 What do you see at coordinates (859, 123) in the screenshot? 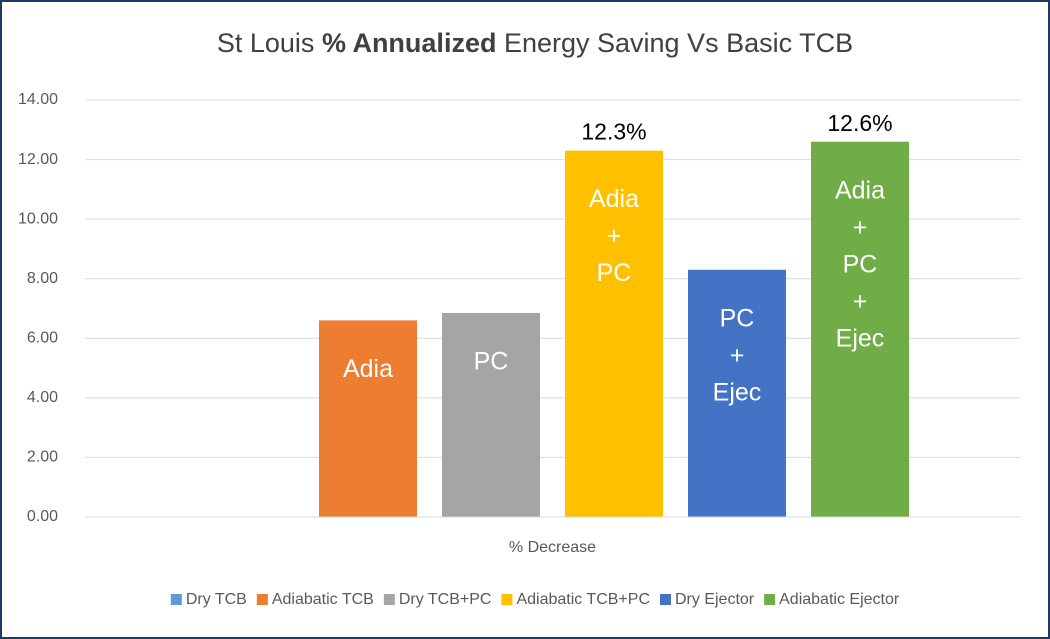
I see `value-label: 12.6%` at bounding box center [859, 123].